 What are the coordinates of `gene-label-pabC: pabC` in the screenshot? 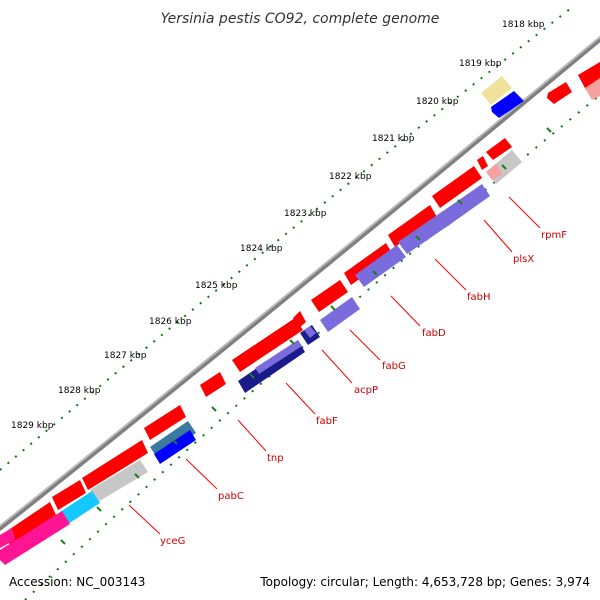 It's located at (231, 496).